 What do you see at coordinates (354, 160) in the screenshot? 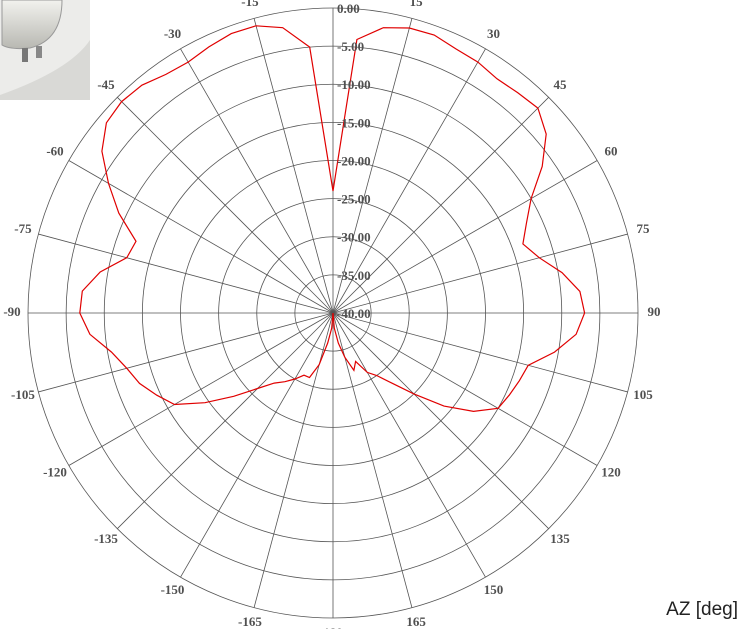
I see `r-tick-label: -20.00` at bounding box center [354, 160].